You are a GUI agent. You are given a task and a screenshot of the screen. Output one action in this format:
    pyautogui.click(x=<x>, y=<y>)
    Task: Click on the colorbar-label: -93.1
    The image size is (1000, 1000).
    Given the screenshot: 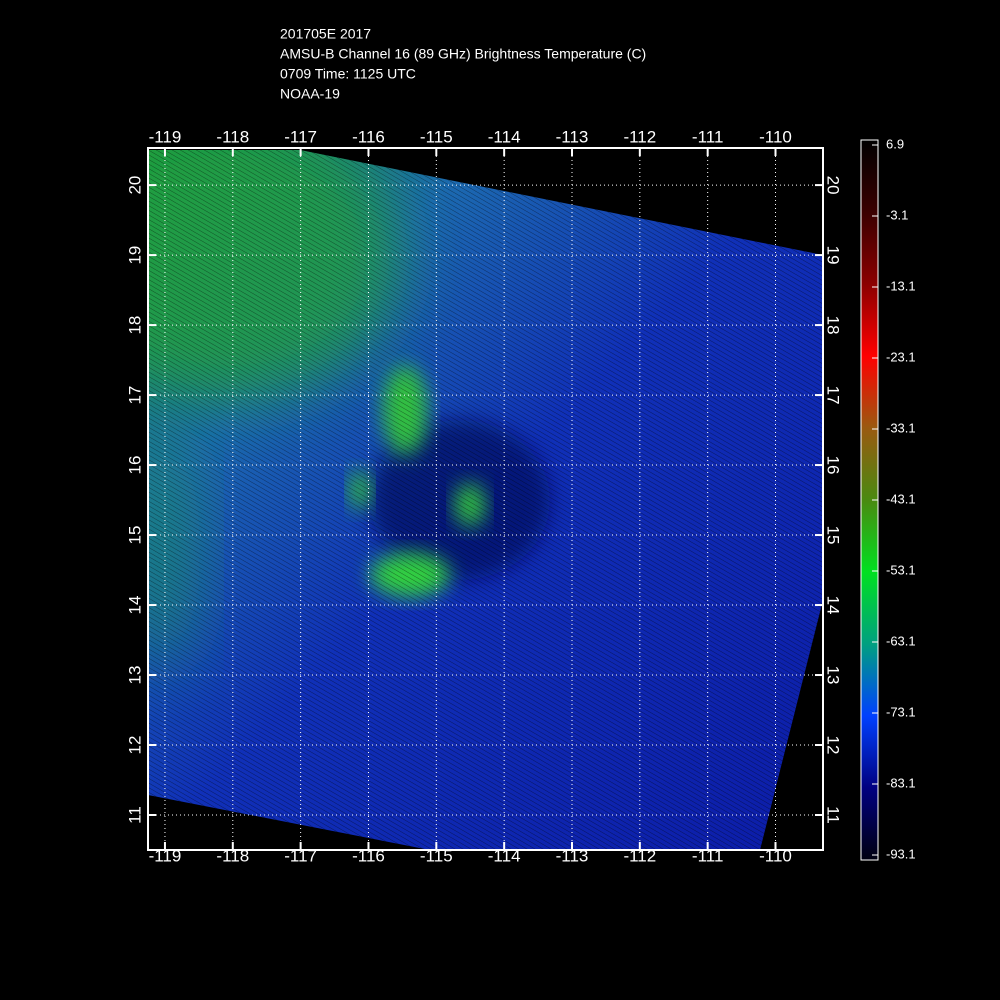 What is the action you would take?
    pyautogui.click(x=901, y=853)
    